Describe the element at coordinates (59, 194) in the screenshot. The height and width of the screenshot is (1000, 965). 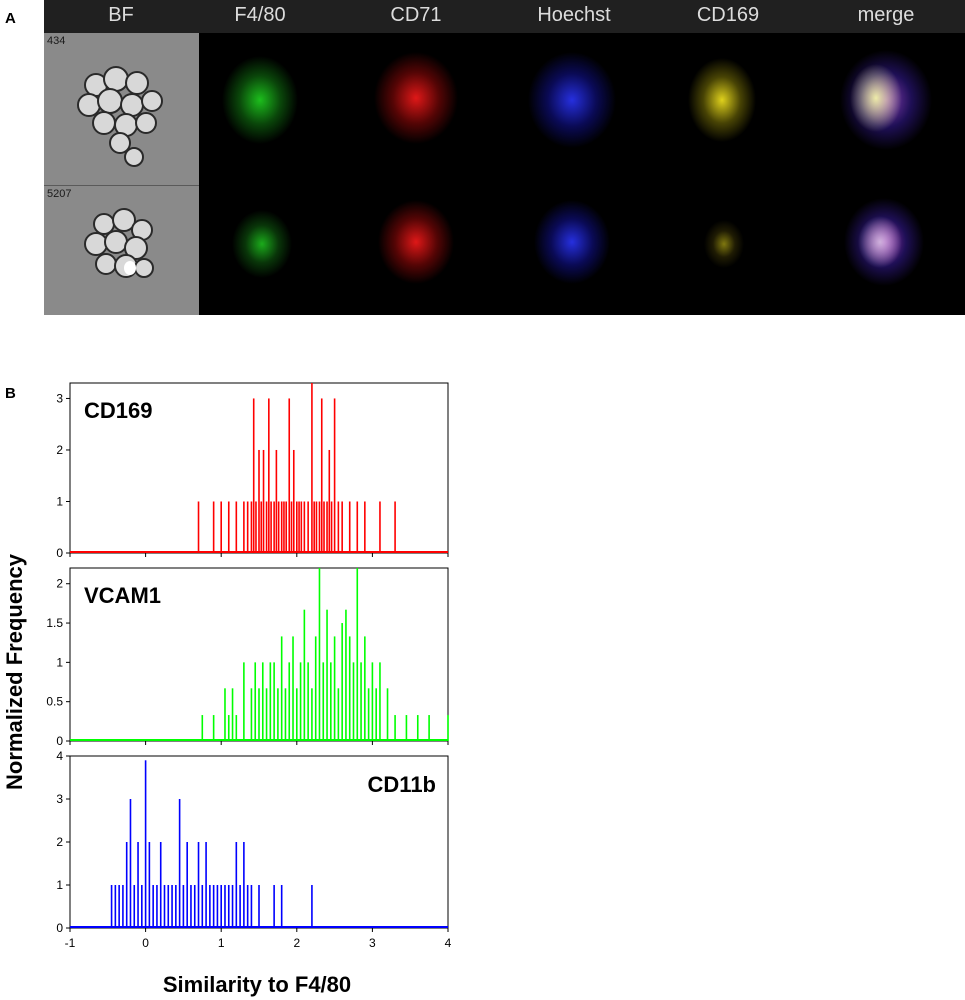
I see `row-id-2: 5207` at that location.